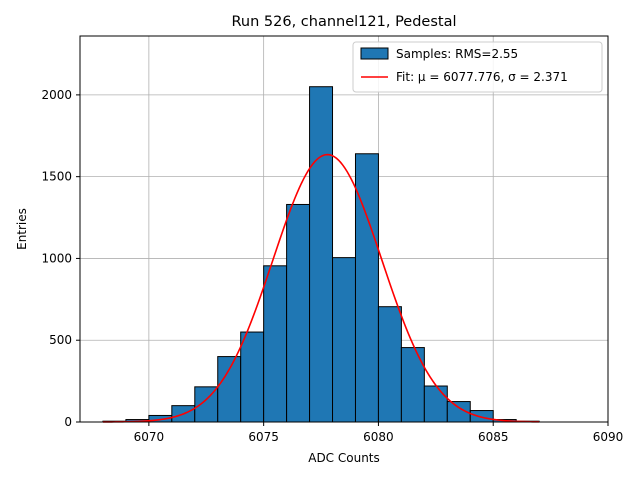 The width and height of the screenshot is (640, 480). Describe the element at coordinates (60, 340) in the screenshot. I see `y-tick-label-1: 500` at that location.